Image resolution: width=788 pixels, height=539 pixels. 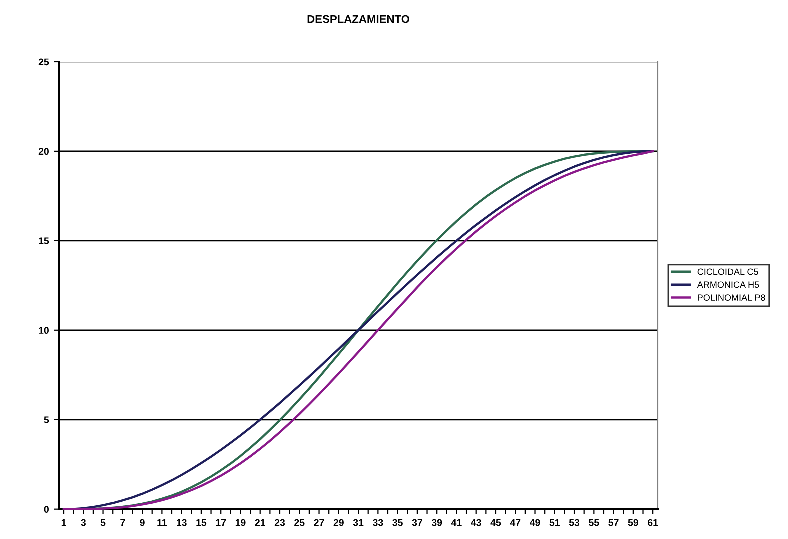 I want to click on x-tick-label: 57, so click(x=613, y=522).